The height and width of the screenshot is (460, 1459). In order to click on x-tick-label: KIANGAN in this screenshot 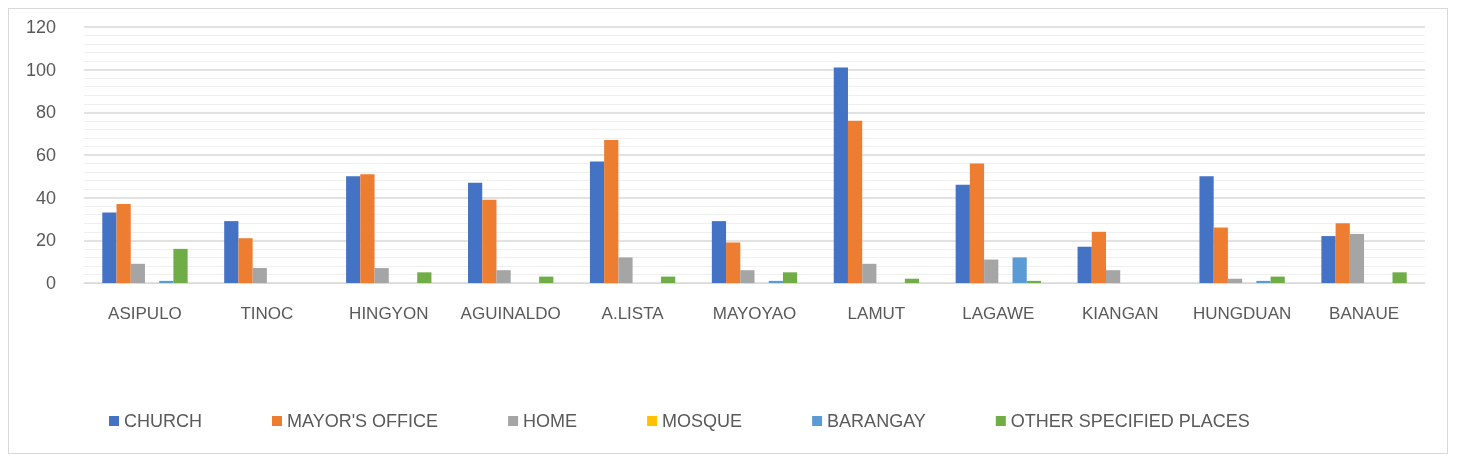, I will do `click(1120, 313)`.